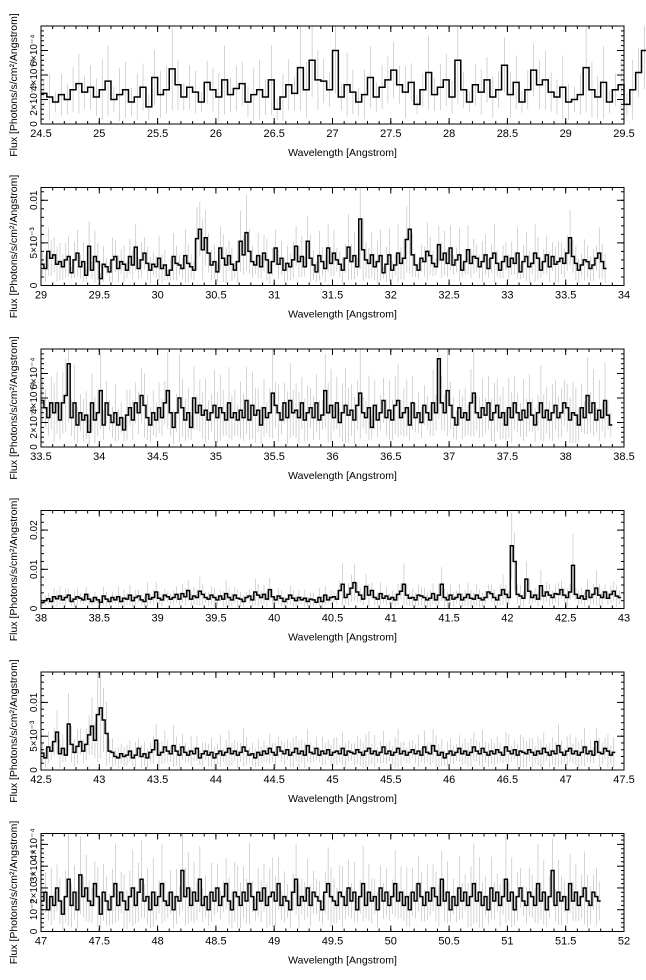  I want to click on x-tick-label: 33, so click(507, 296).